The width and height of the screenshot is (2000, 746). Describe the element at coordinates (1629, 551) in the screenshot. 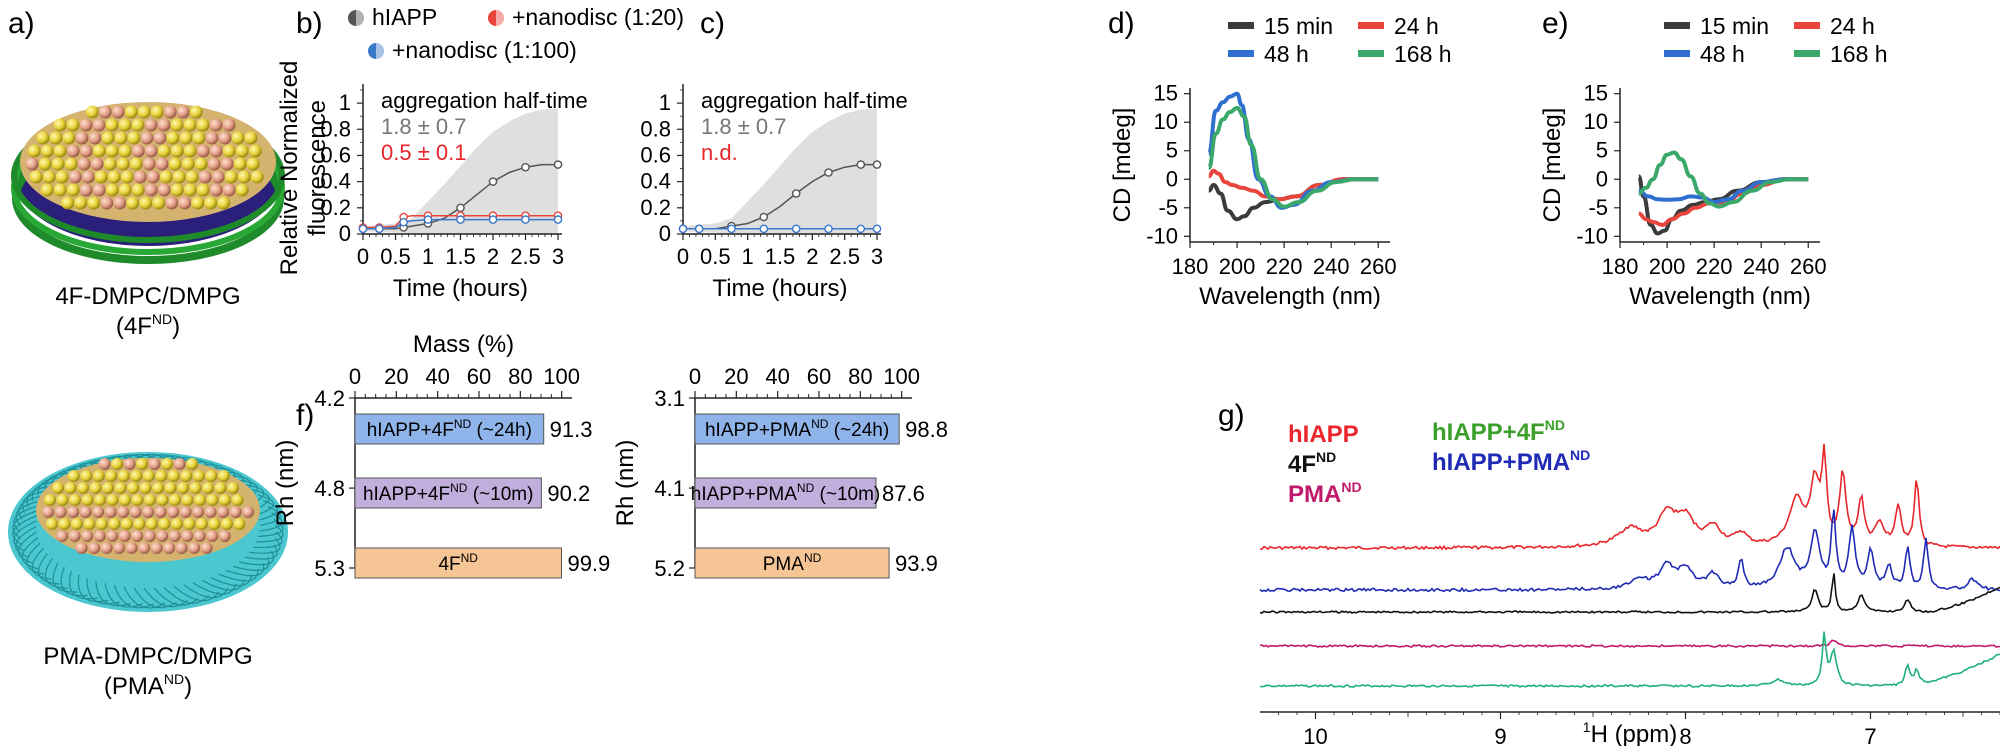

I see `spectrum-hiapp-pma` at that location.